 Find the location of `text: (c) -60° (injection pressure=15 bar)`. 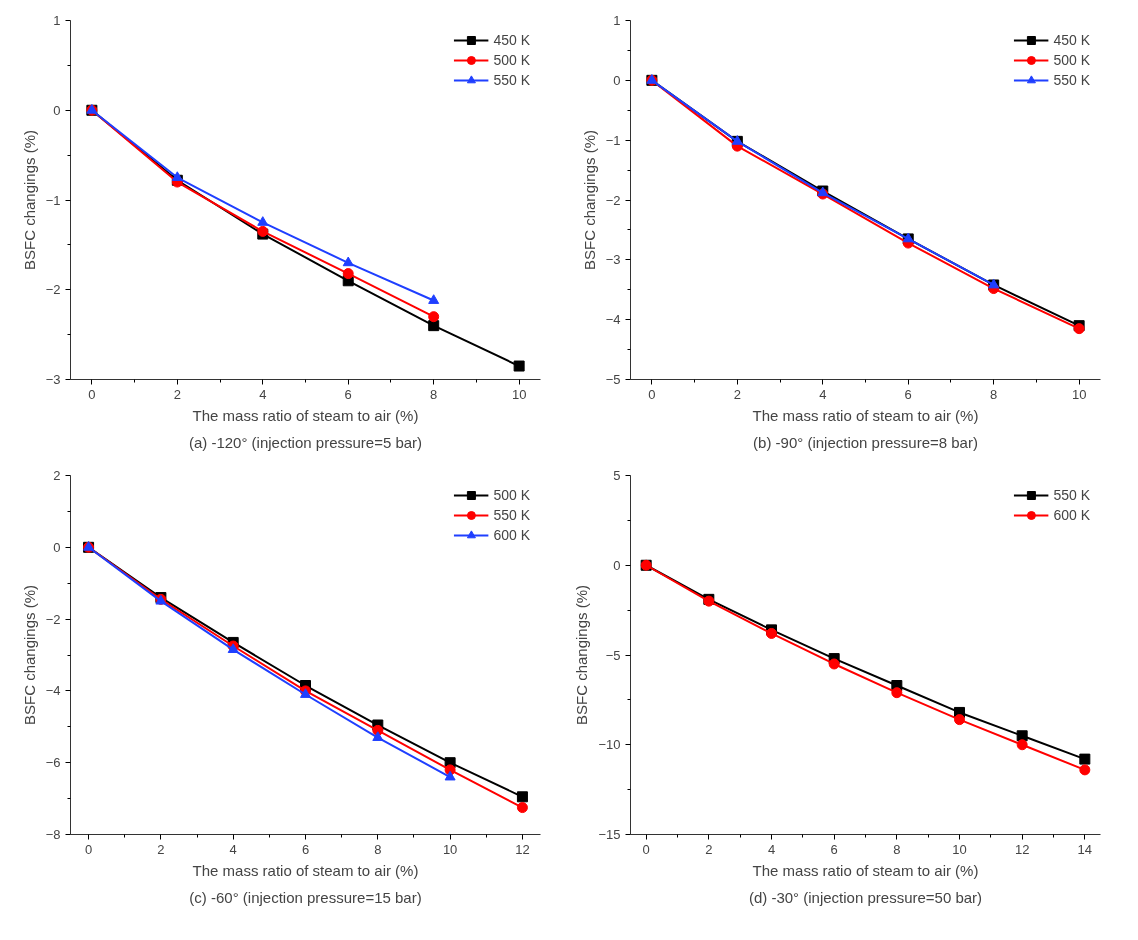

text: (c) -60° (injection pressure=15 bar) is located at coordinates (305, 897).